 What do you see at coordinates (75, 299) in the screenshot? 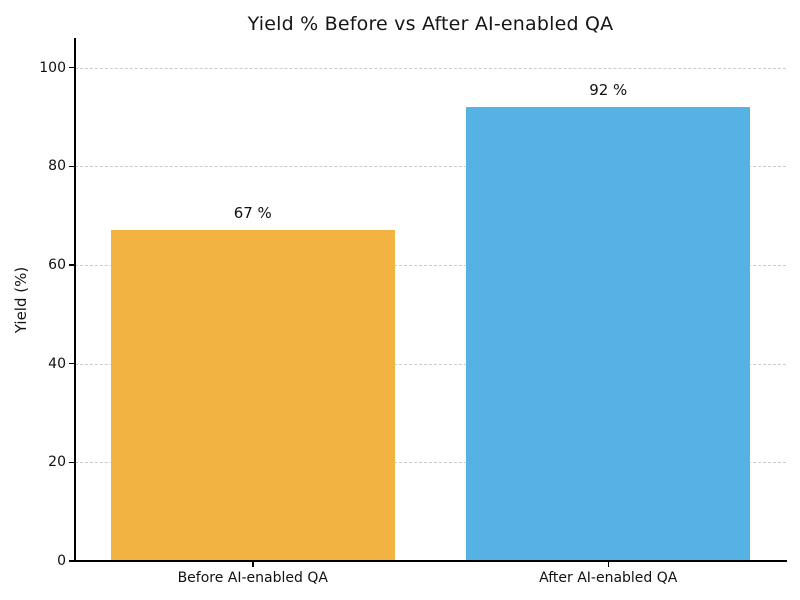
I see `y-axis-spine` at bounding box center [75, 299].